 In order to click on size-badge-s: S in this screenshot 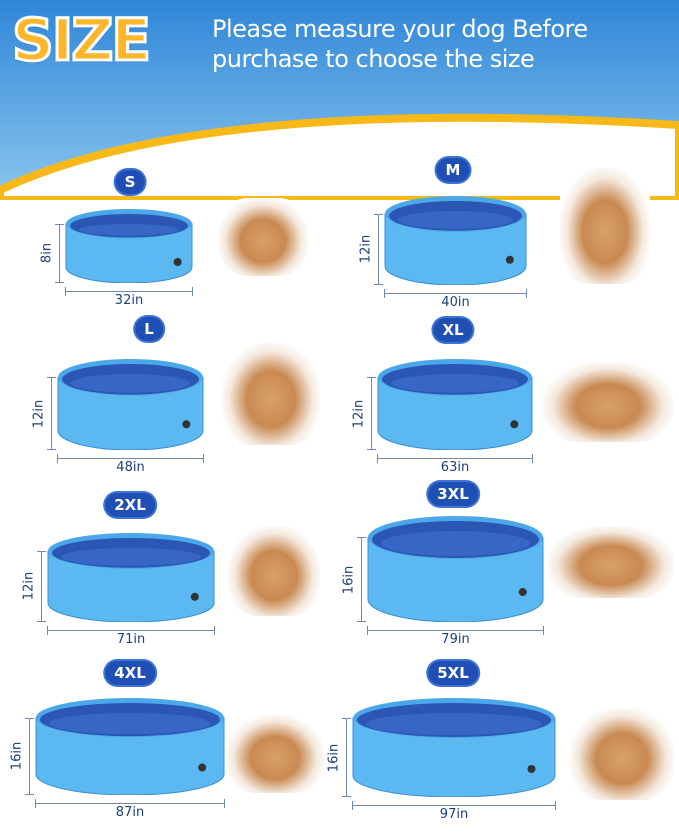, I will do `click(130, 182)`.